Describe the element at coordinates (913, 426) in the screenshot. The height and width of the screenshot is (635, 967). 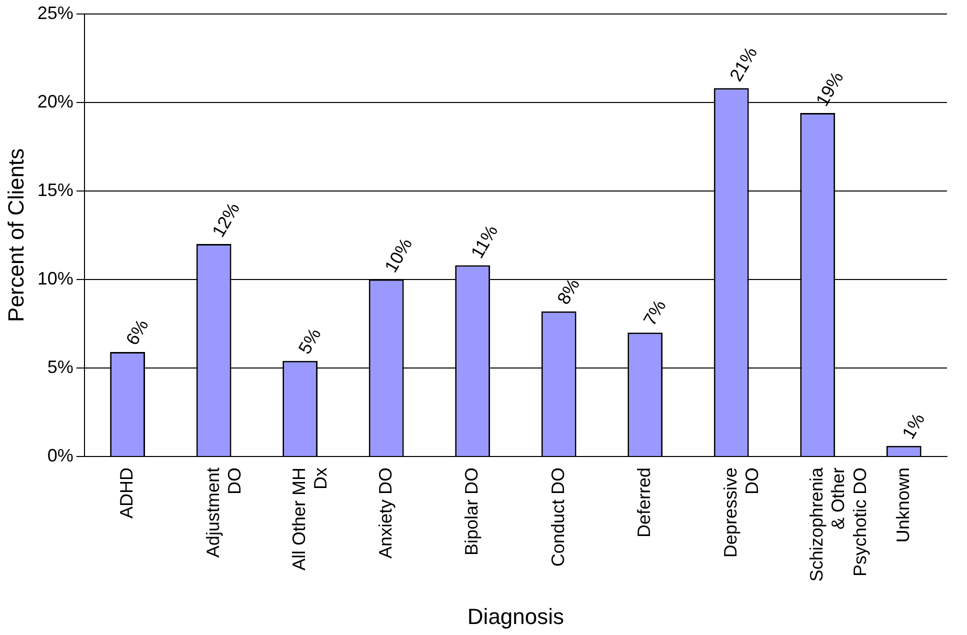
I see `data-label: 1%` at that location.